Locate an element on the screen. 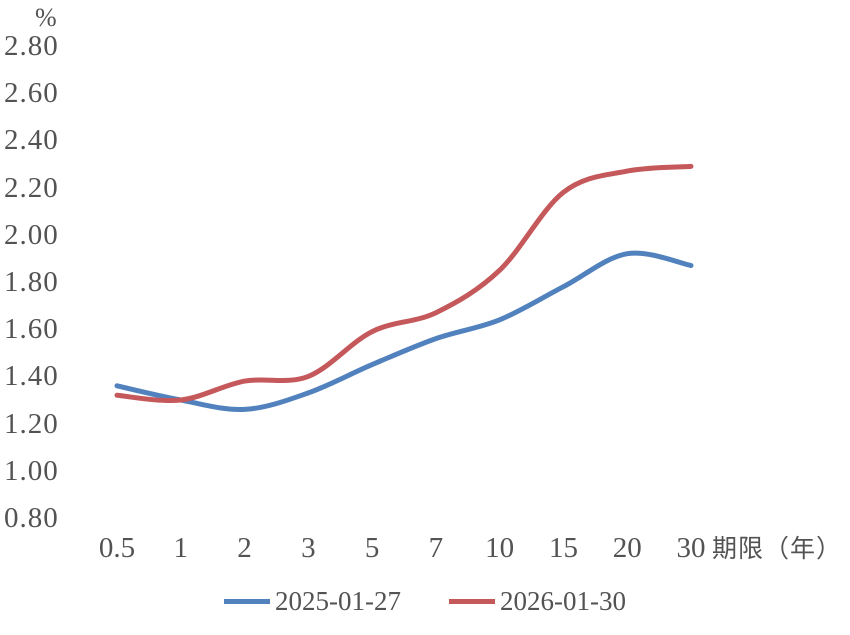 This screenshot has height=635, width=850. x-tick-label: 20 is located at coordinates (627, 548).